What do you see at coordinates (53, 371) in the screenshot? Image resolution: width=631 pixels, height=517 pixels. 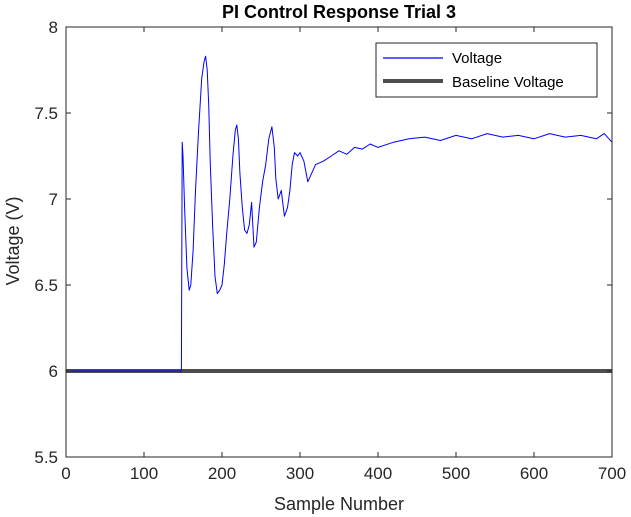 I see `y-tick-label: 6` at bounding box center [53, 371].